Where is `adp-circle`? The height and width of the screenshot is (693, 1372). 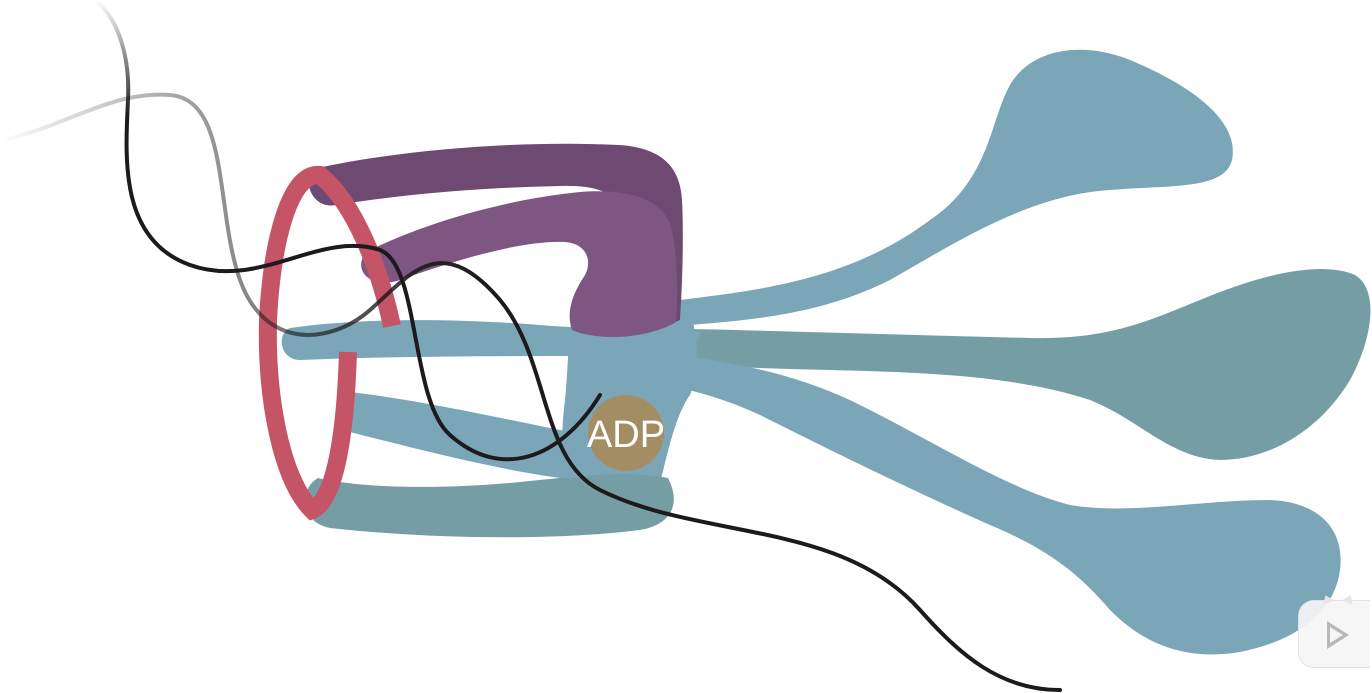 adp-circle is located at coordinates (626, 433).